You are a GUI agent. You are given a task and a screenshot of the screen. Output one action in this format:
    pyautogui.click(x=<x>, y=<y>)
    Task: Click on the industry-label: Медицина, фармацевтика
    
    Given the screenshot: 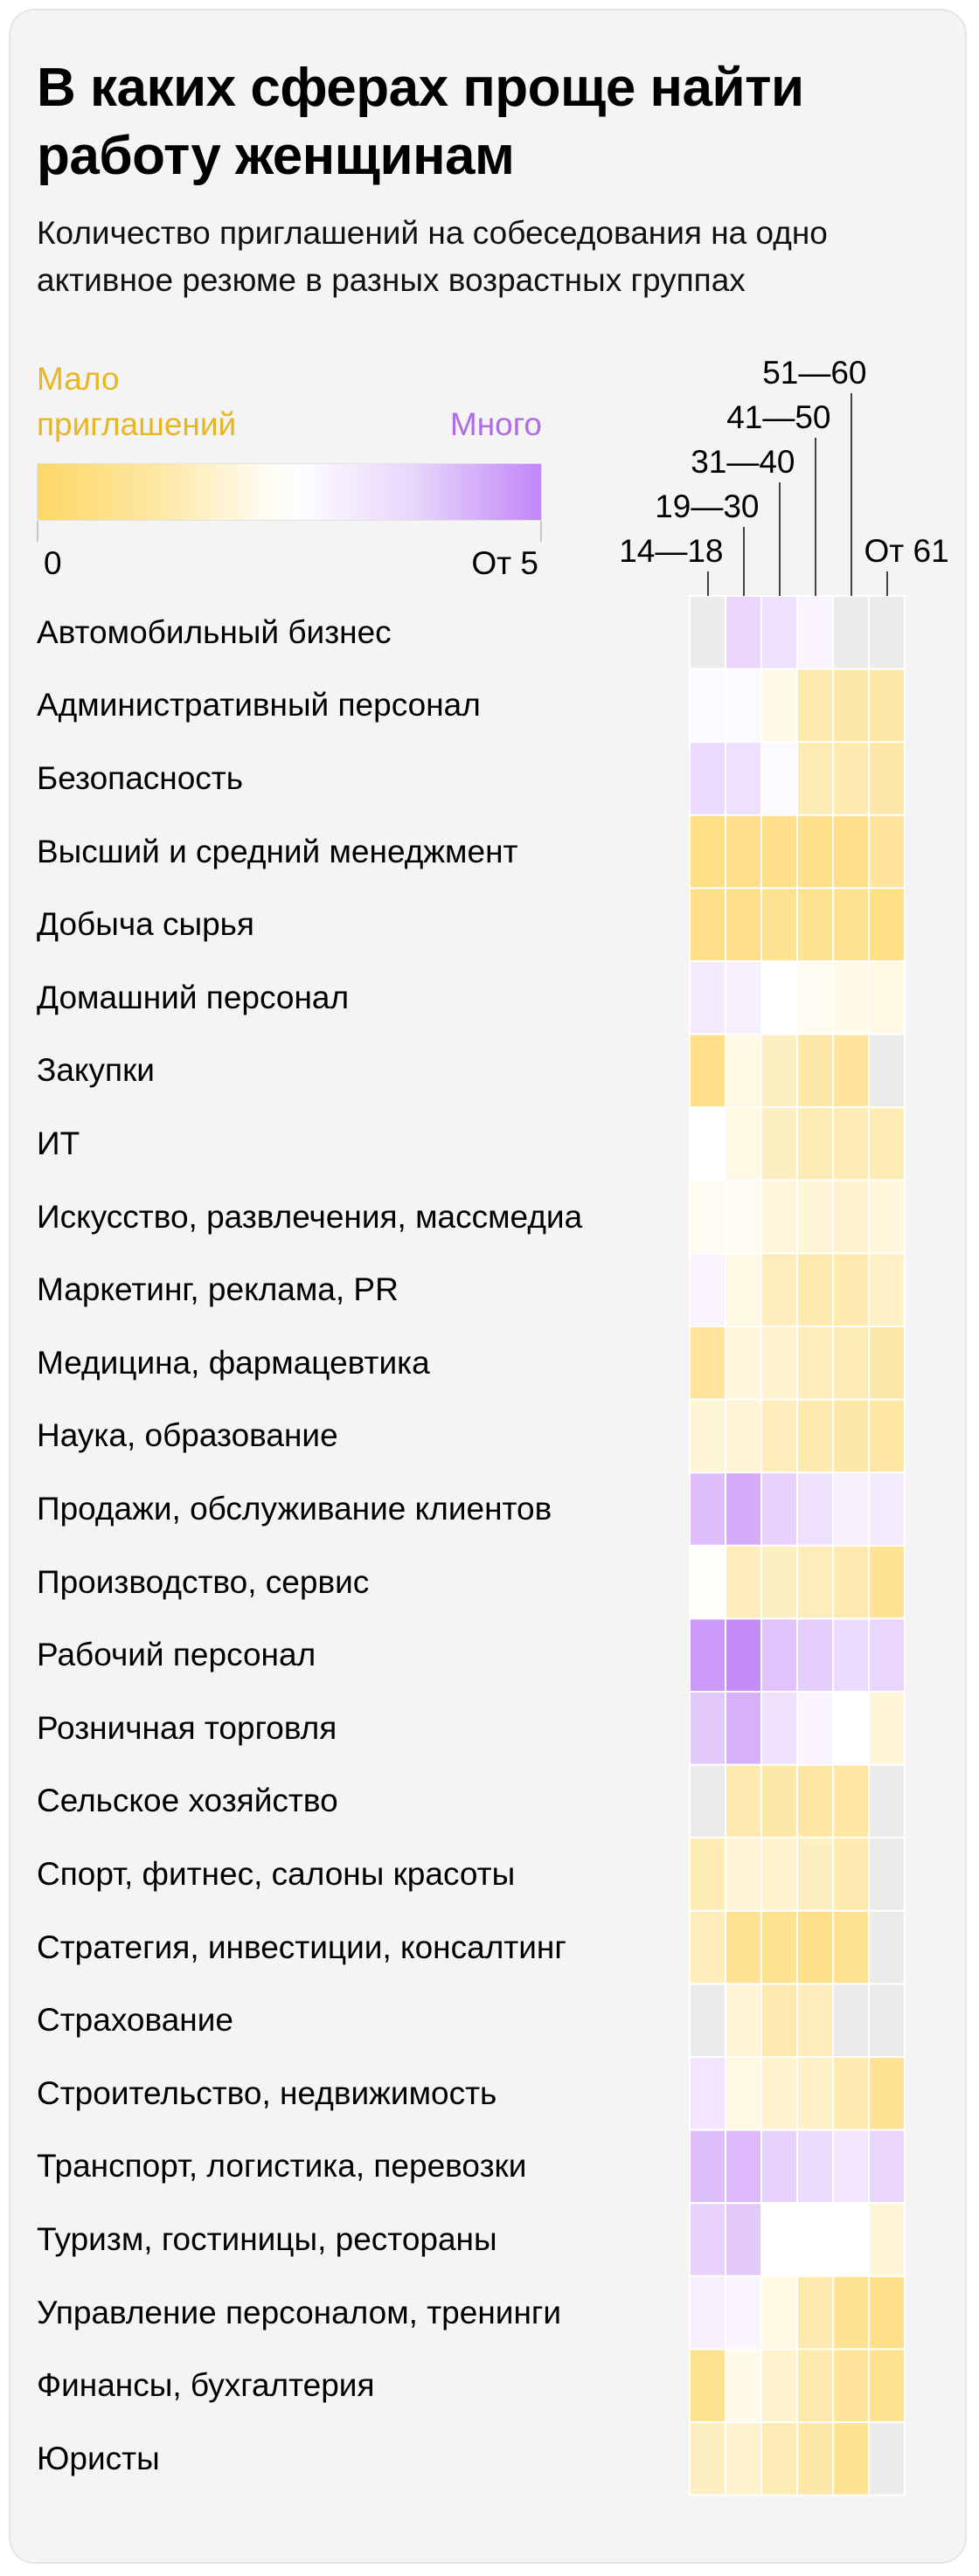 What is the action you would take?
    pyautogui.click(x=234, y=1362)
    